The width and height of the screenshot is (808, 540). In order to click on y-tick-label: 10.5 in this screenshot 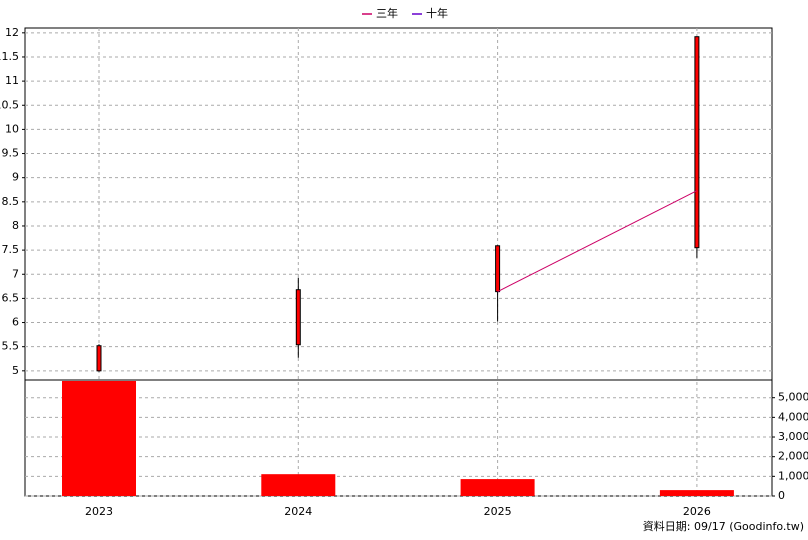, I will do `click(9, 104)`.